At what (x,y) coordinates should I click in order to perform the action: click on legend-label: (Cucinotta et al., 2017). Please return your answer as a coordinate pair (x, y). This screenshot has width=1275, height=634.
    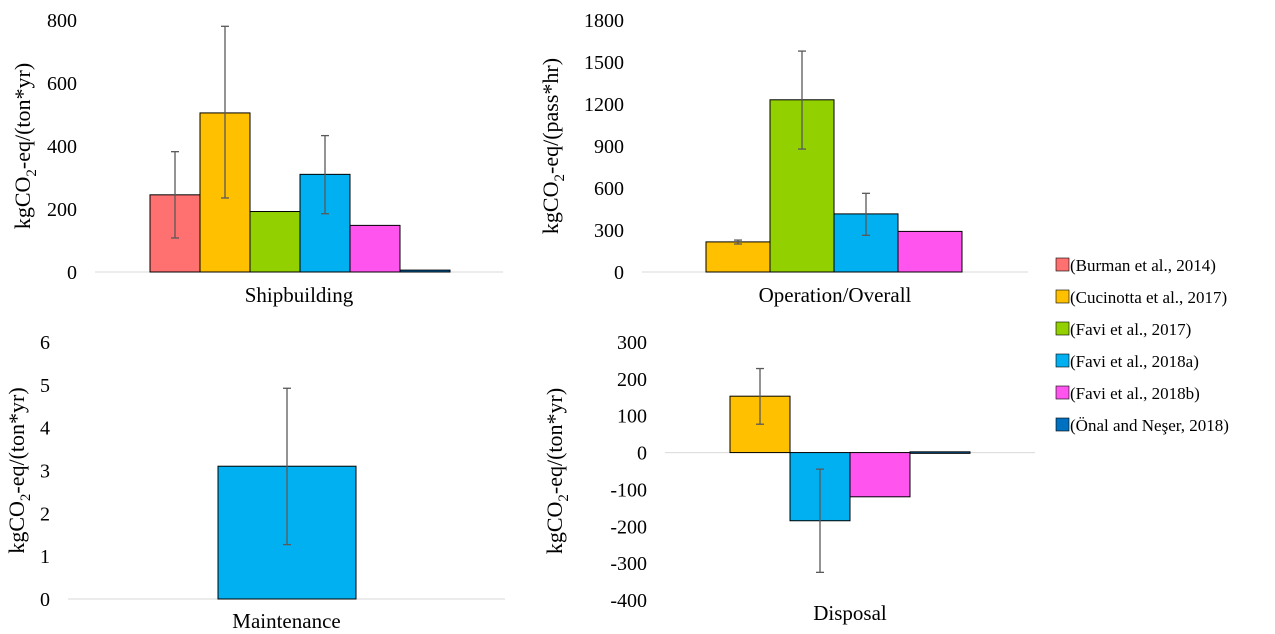
    Looking at the image, I should click on (1148, 297).